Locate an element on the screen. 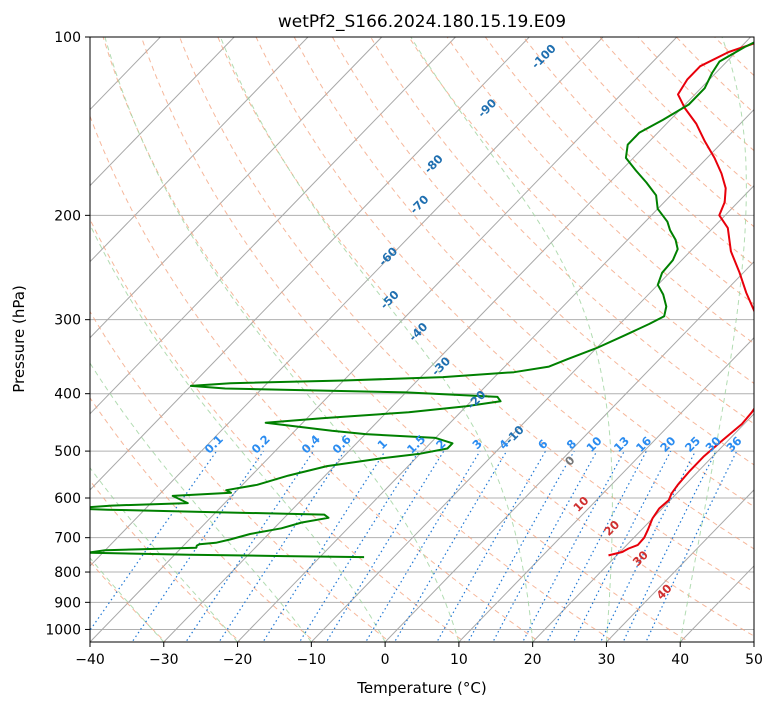 This screenshot has height=708, width=775. x-tick-label: −30 is located at coordinates (164, 660).